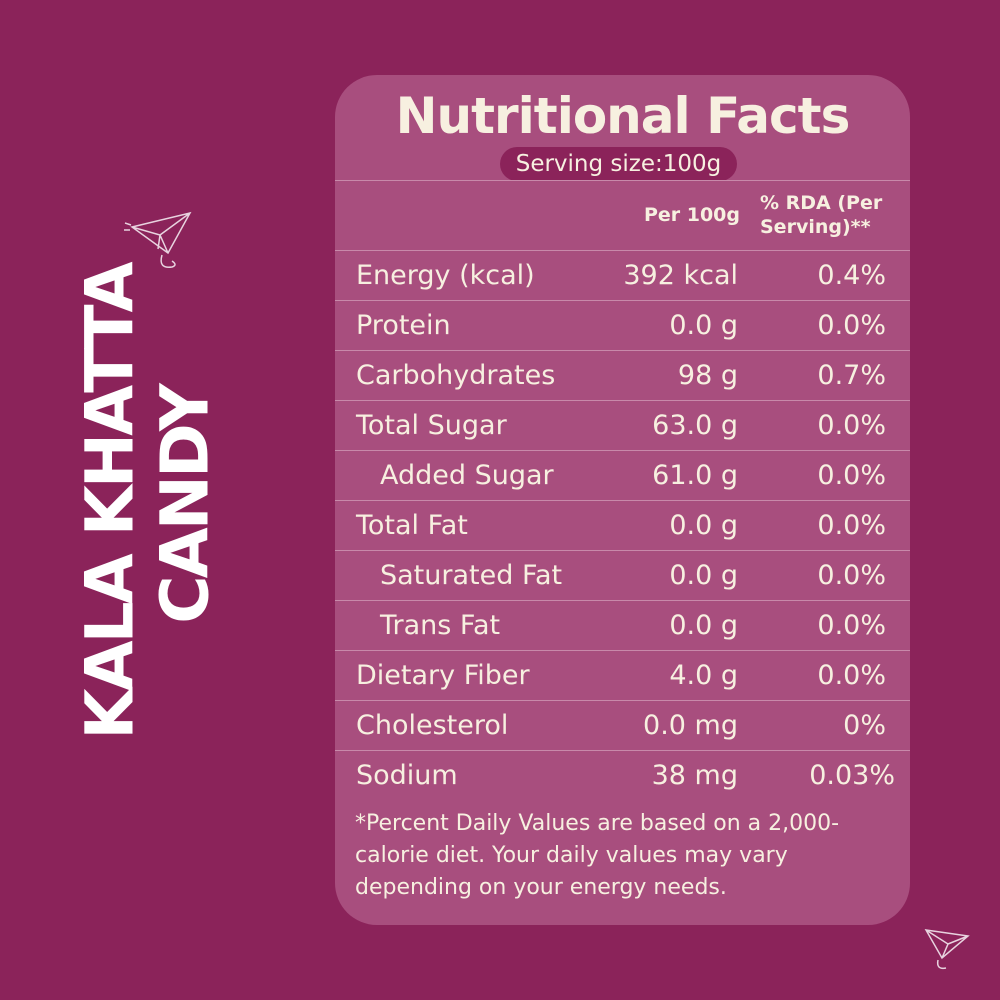 The height and width of the screenshot is (1000, 1000). What do you see at coordinates (851, 275) in the screenshot?
I see `row-rda: 0.4%` at bounding box center [851, 275].